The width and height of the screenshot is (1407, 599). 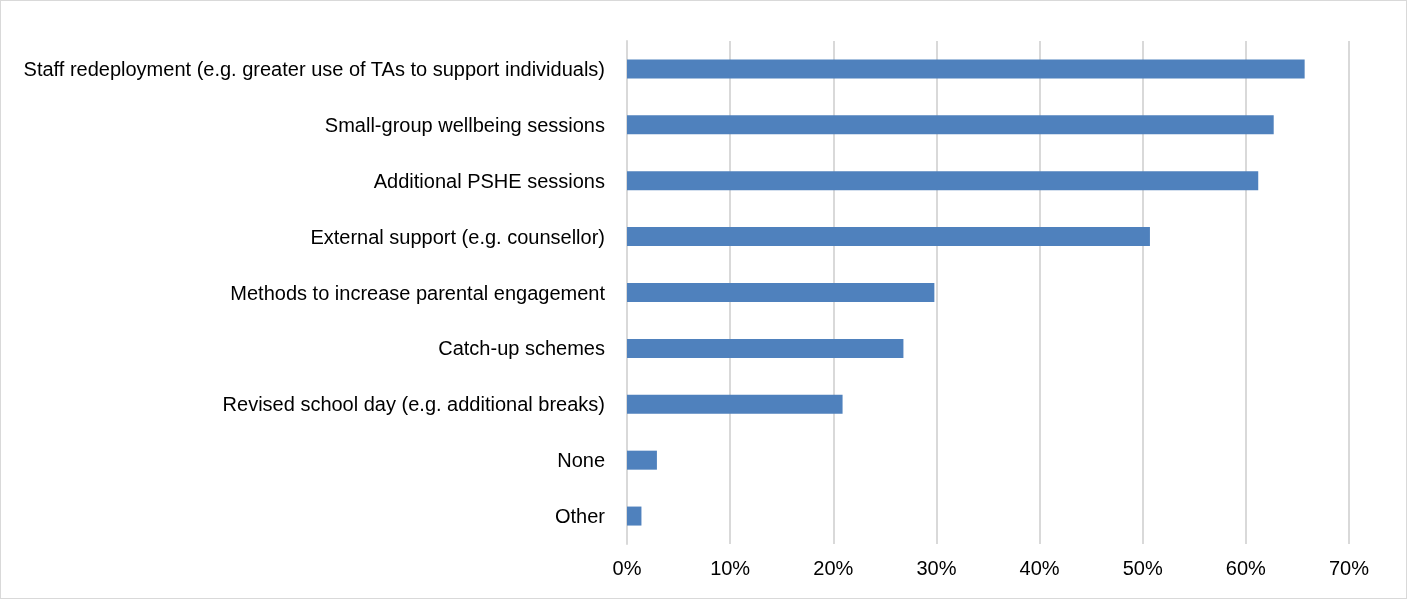 I want to click on y-tick-label: Small-group wellbeing sessions, so click(x=464, y=124).